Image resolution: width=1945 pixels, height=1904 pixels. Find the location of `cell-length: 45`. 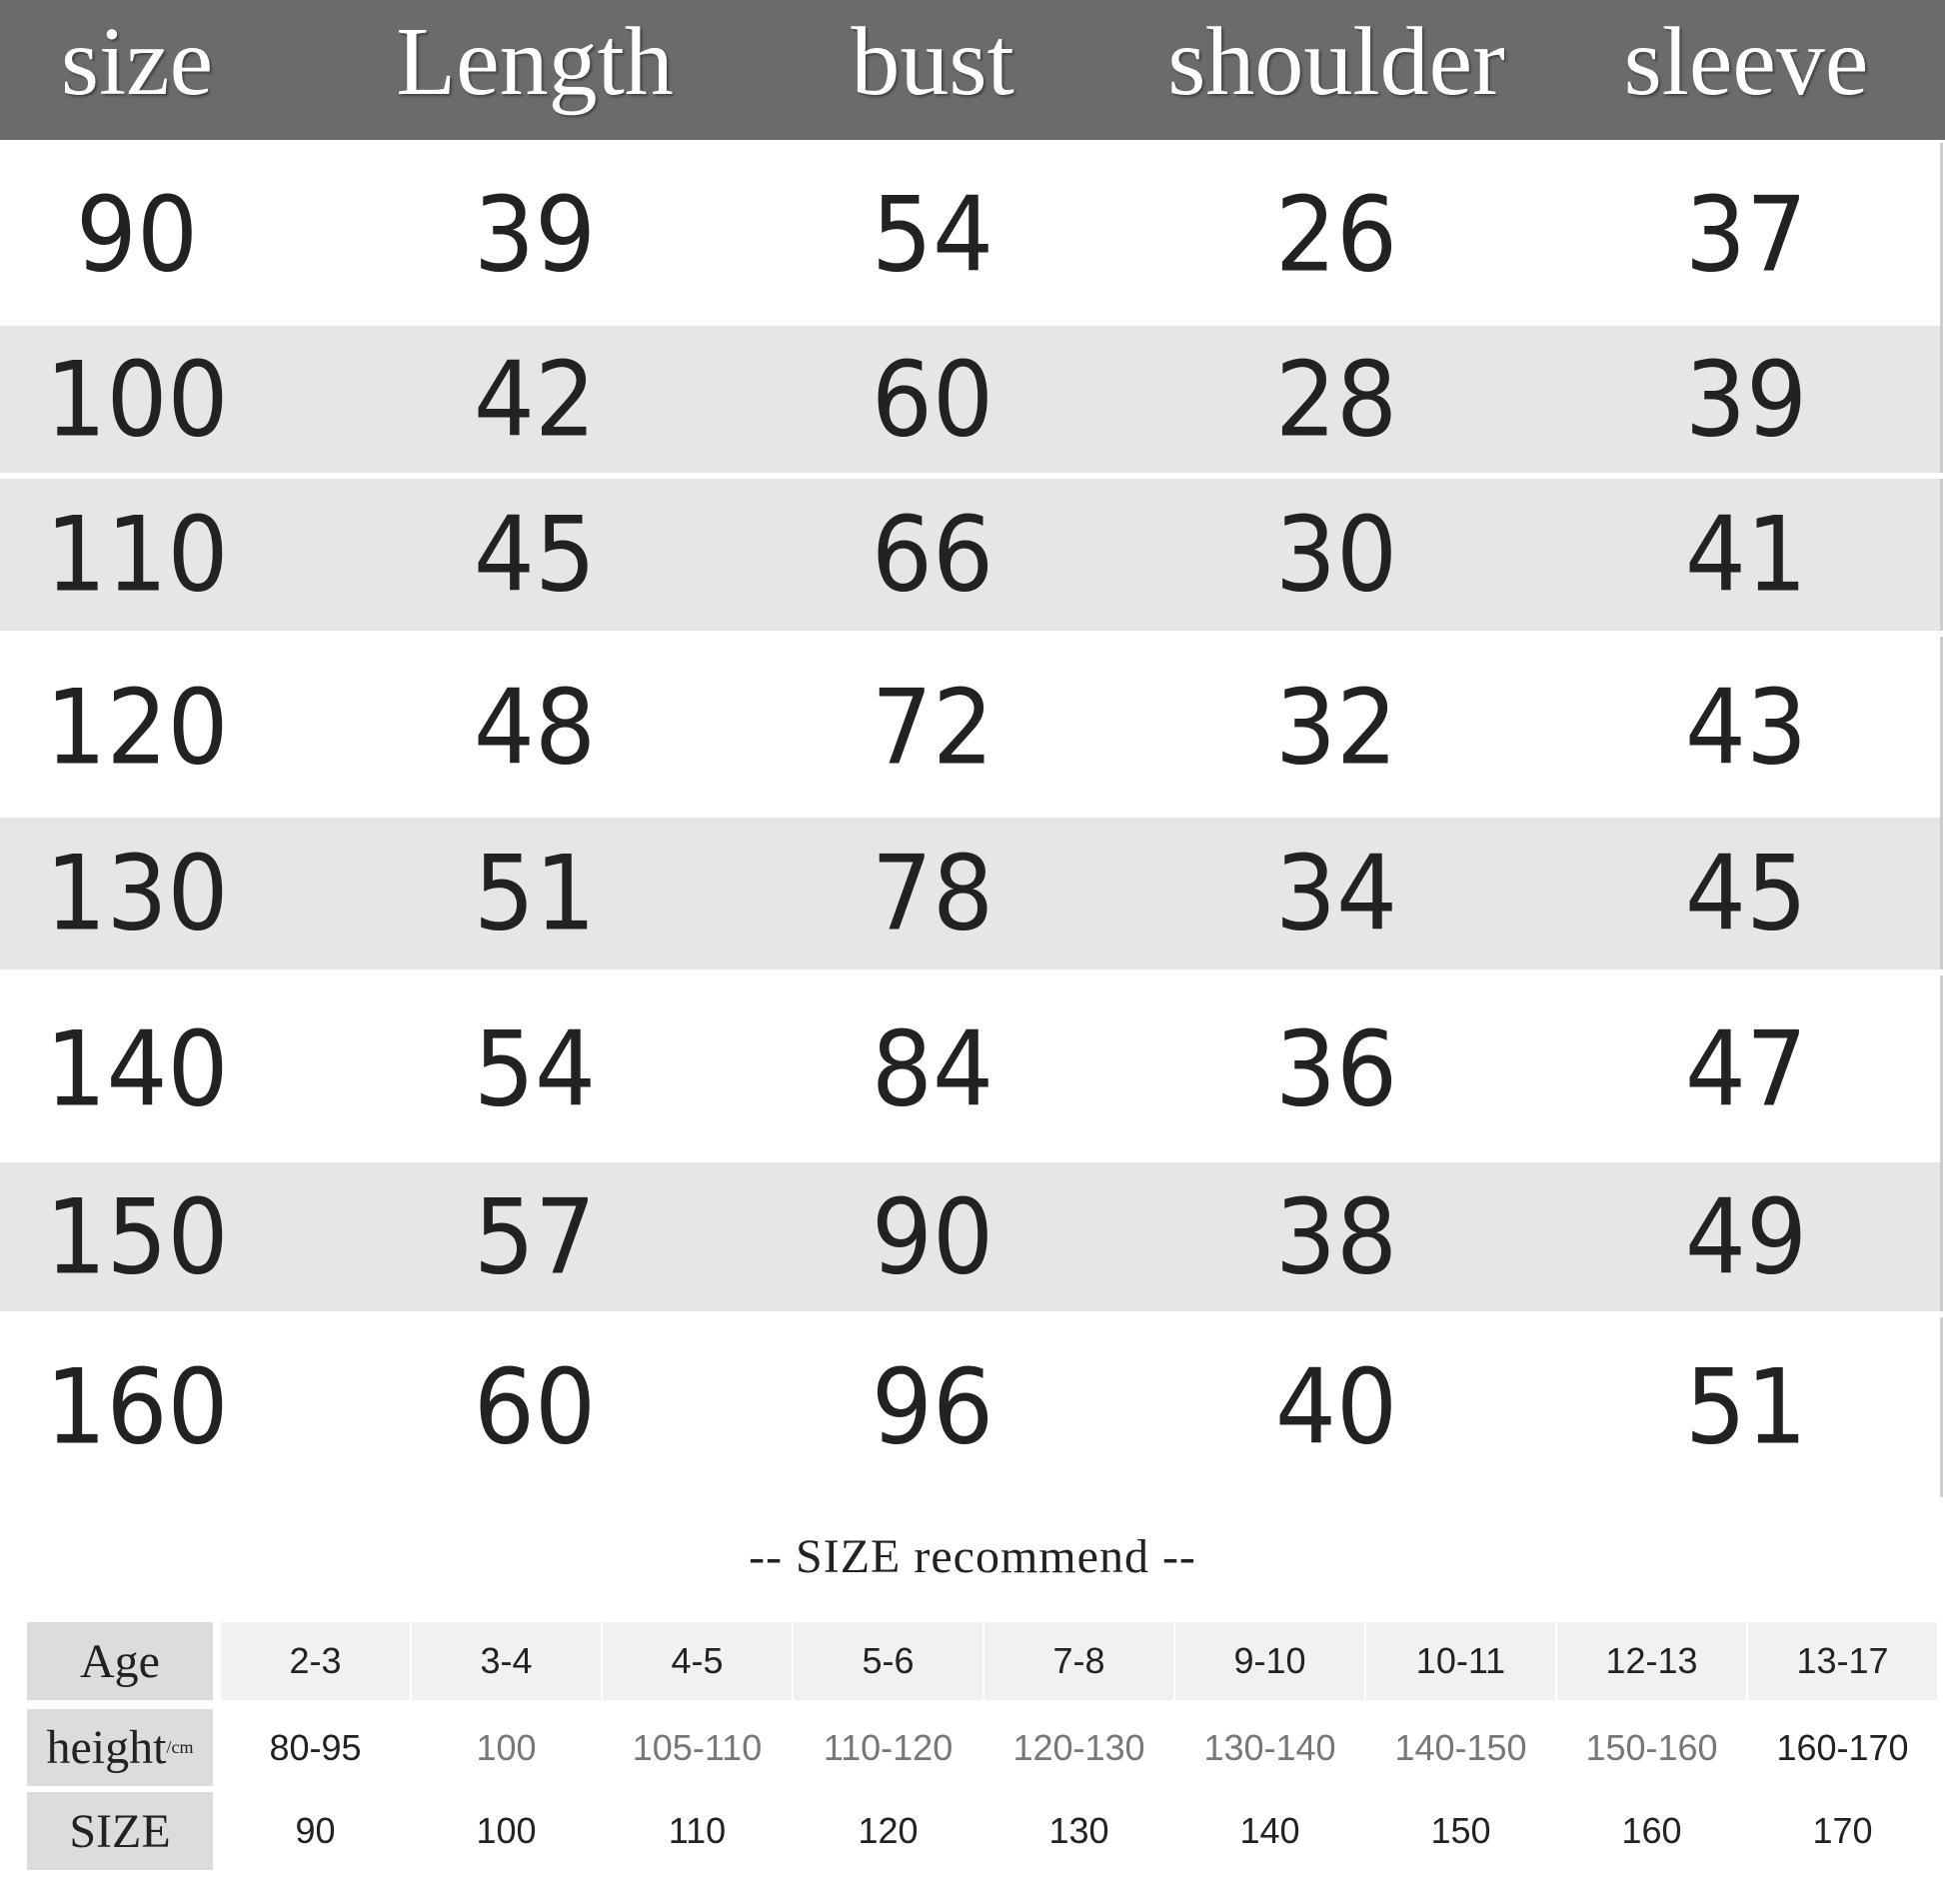

cell-length: 45 is located at coordinates (535, 555).